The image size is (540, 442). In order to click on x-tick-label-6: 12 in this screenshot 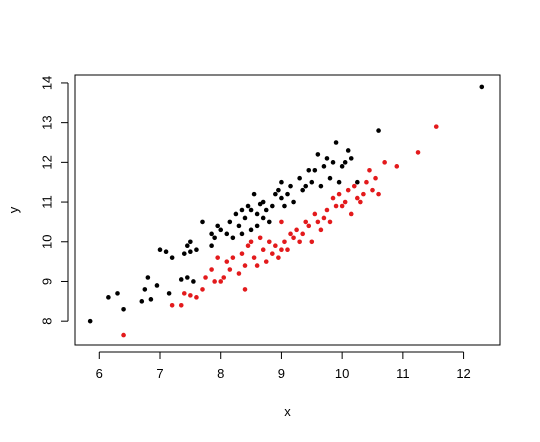, I will do `click(463, 373)`.